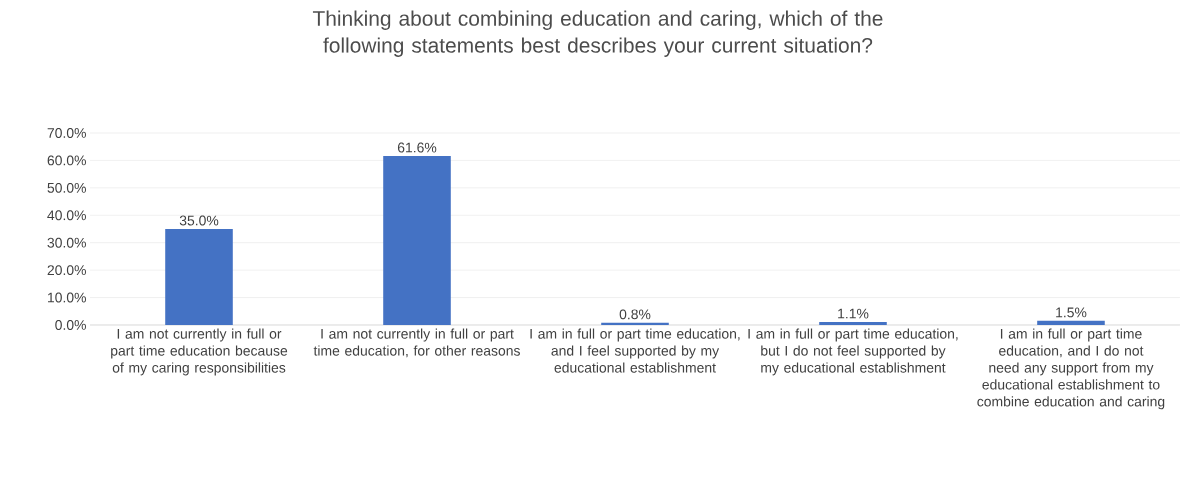 The height and width of the screenshot is (489, 1197). Describe the element at coordinates (416, 343) in the screenshot. I see `x-tick-label: I am not currently in full or part time education, for other reasons` at that location.